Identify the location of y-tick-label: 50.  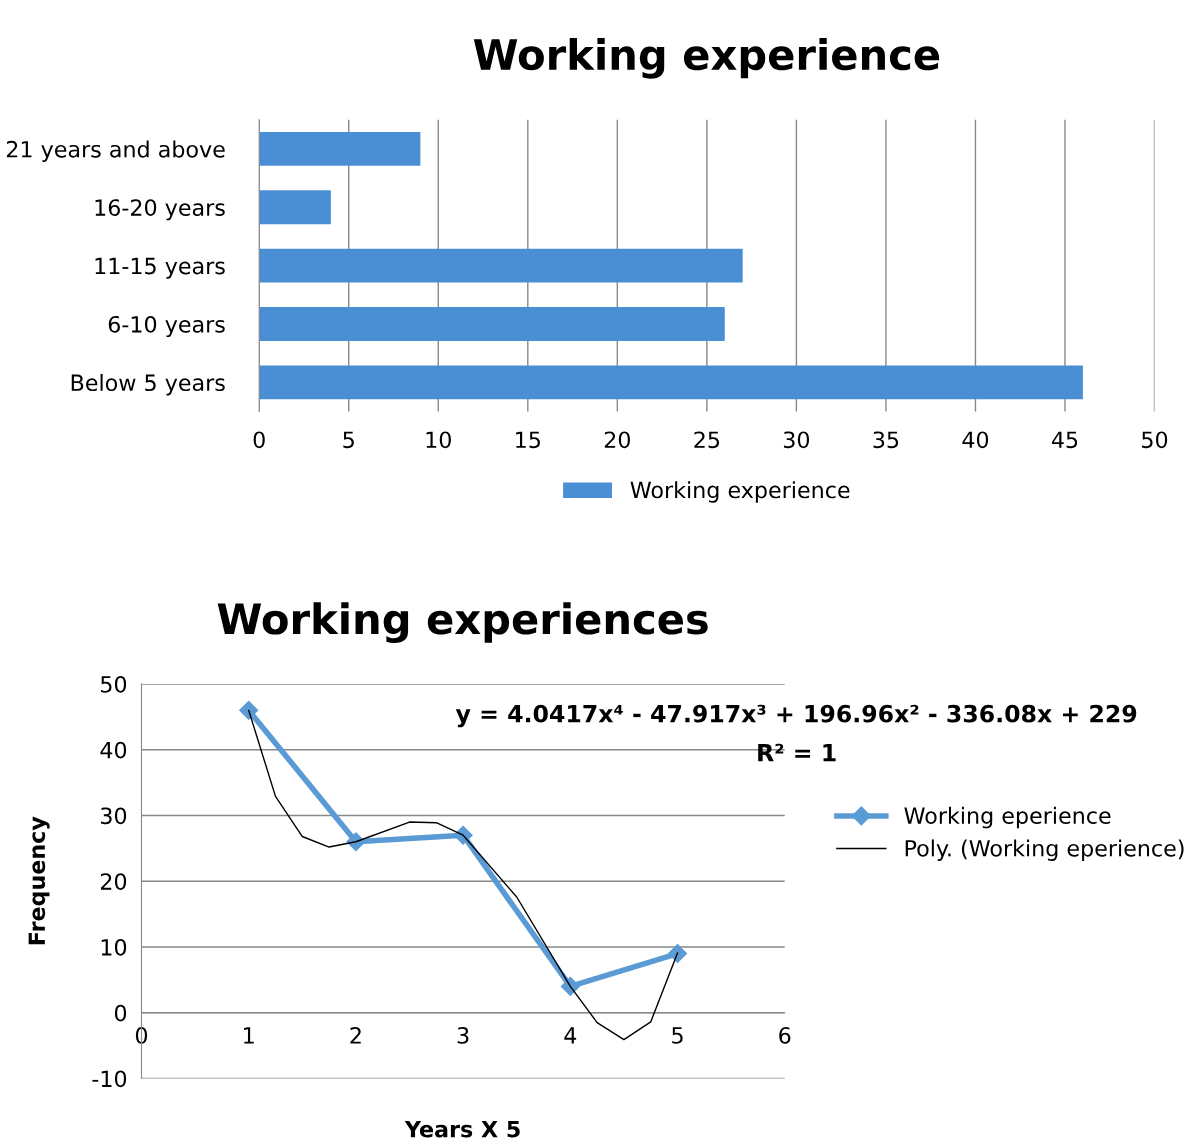
(114, 684).